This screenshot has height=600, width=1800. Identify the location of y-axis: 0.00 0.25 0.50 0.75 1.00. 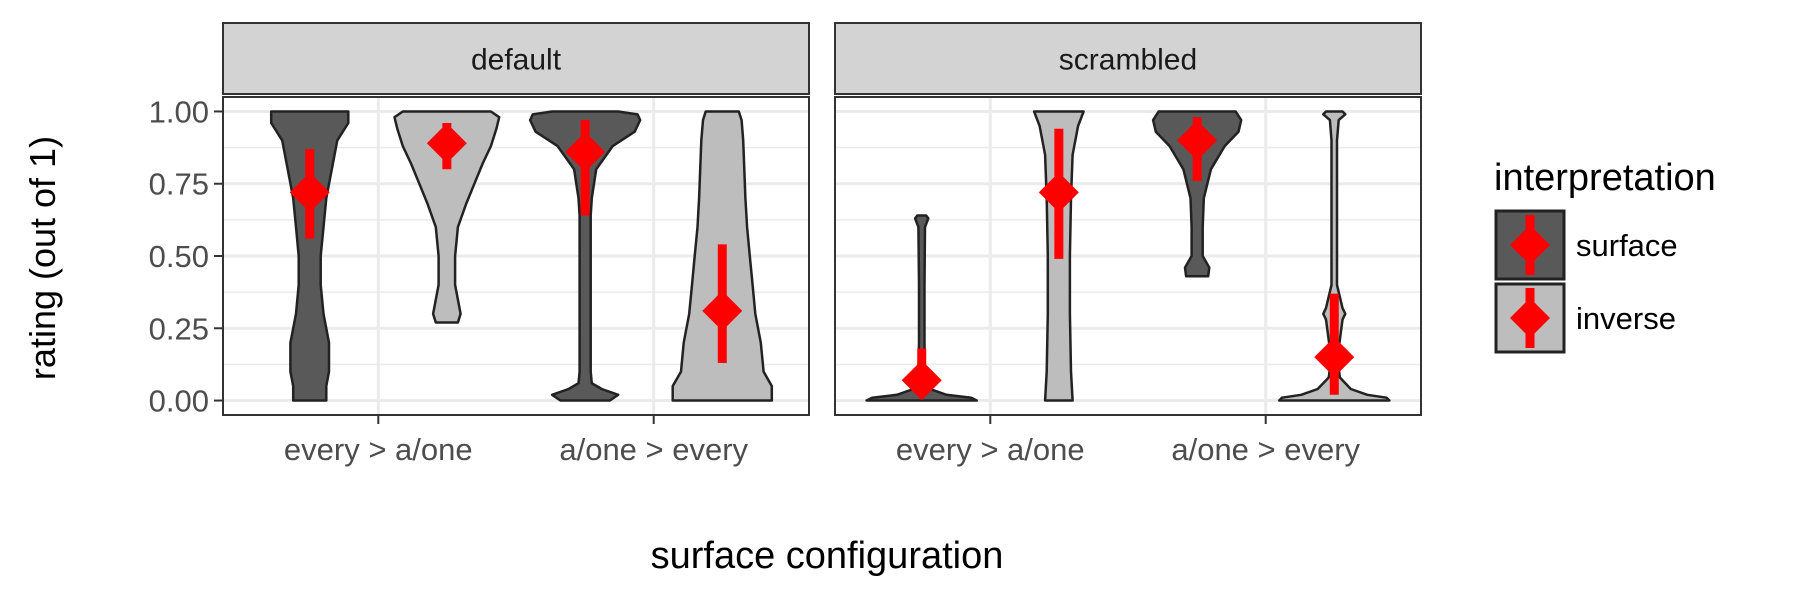
(186, 256).